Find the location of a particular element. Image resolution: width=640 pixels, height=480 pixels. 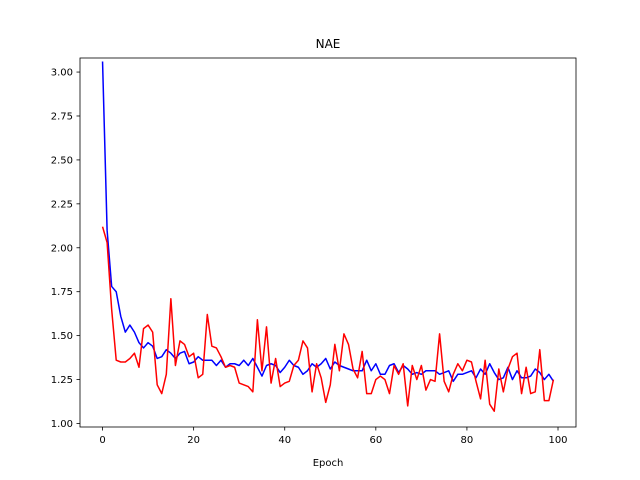

x-tick-label: 20 is located at coordinates (193, 440).